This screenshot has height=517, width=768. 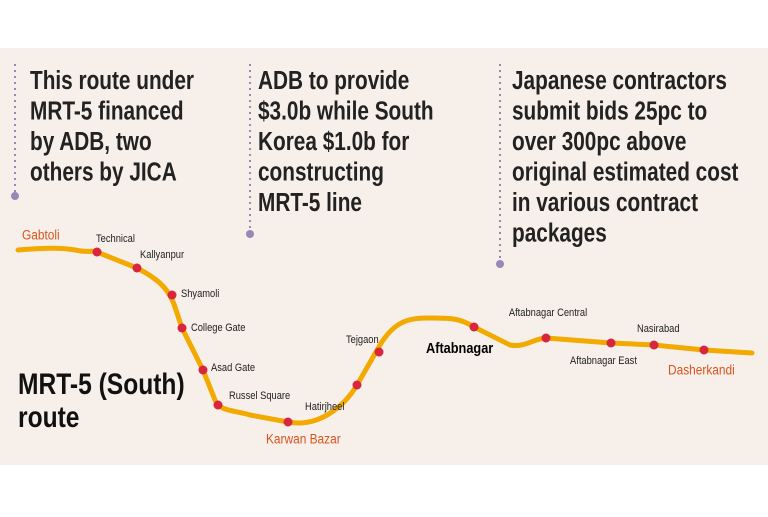 What do you see at coordinates (333, 141) in the screenshot?
I see `note-line: Korea $1.0b for` at bounding box center [333, 141].